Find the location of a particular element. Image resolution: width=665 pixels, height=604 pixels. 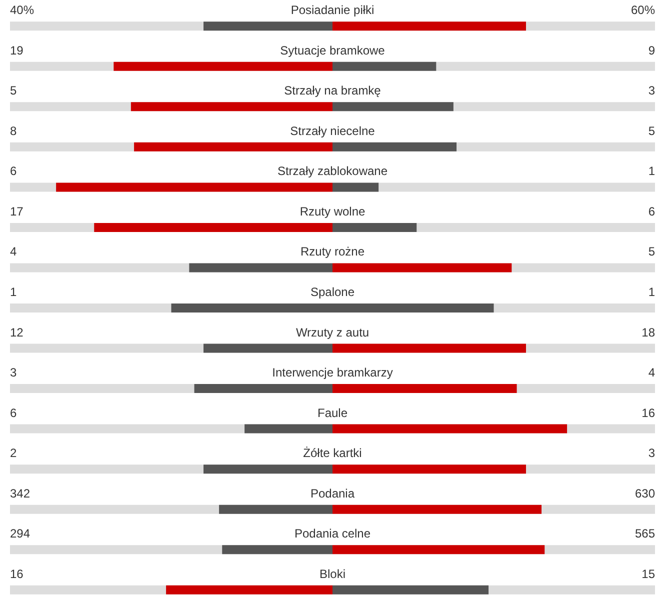

category-label: Podania celne is located at coordinates (332, 533).